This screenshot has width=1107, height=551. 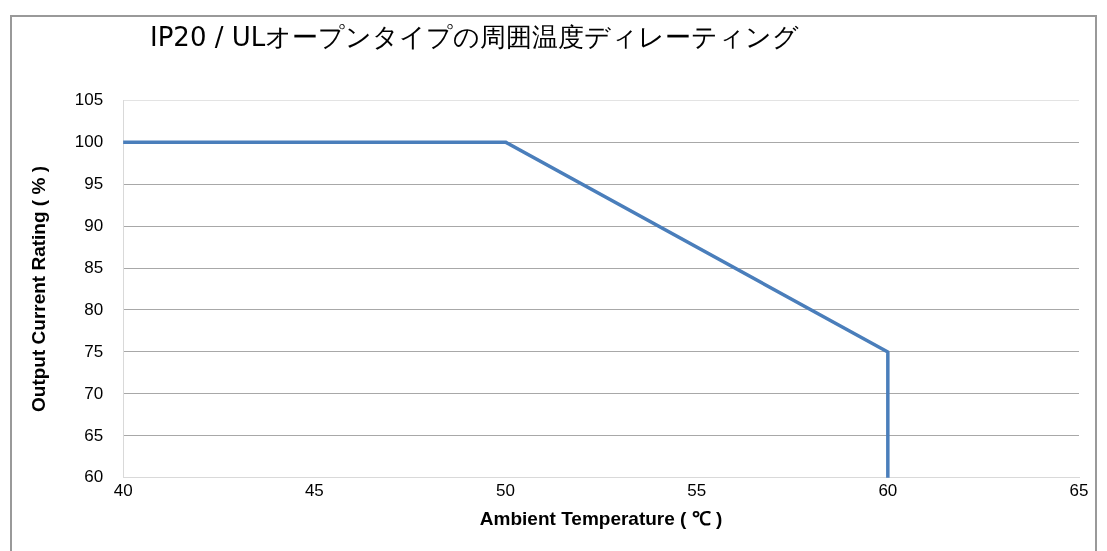 I want to click on y-tick-label: 60, so click(x=94, y=477).